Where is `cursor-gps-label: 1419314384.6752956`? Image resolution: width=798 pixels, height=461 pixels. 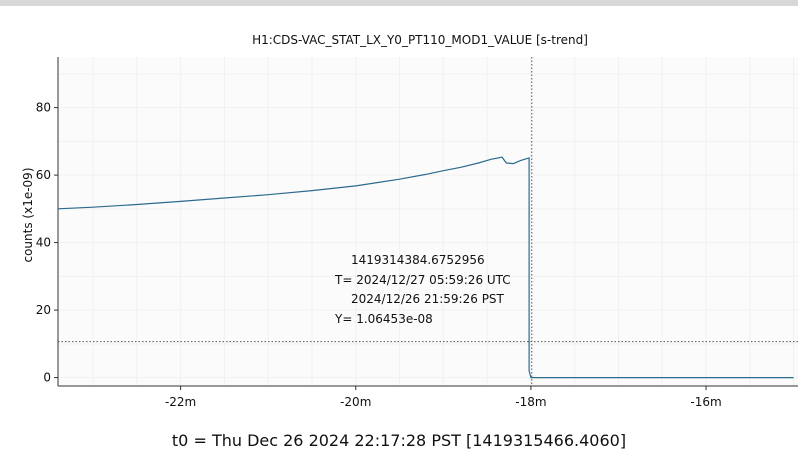
cursor-gps-label: 1419314384.6752956 is located at coordinates (418, 260).